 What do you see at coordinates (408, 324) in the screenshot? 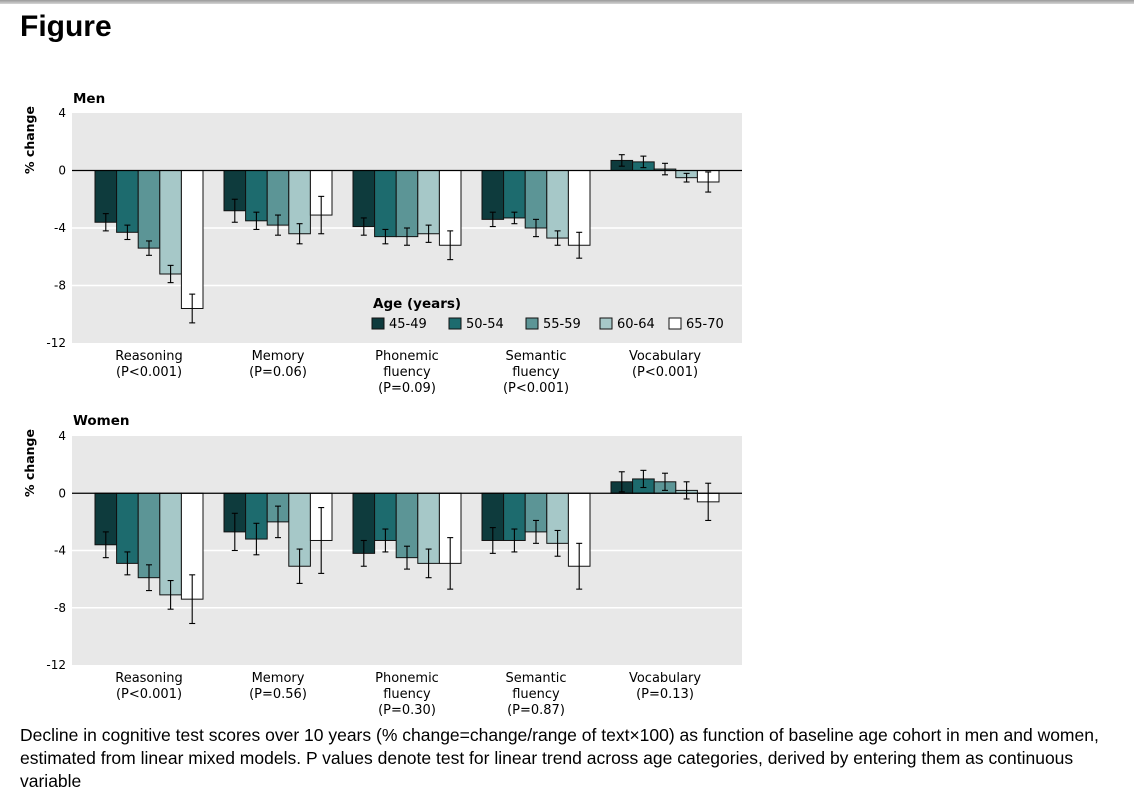
I see `legend-label-45-49: 45-49` at bounding box center [408, 324].